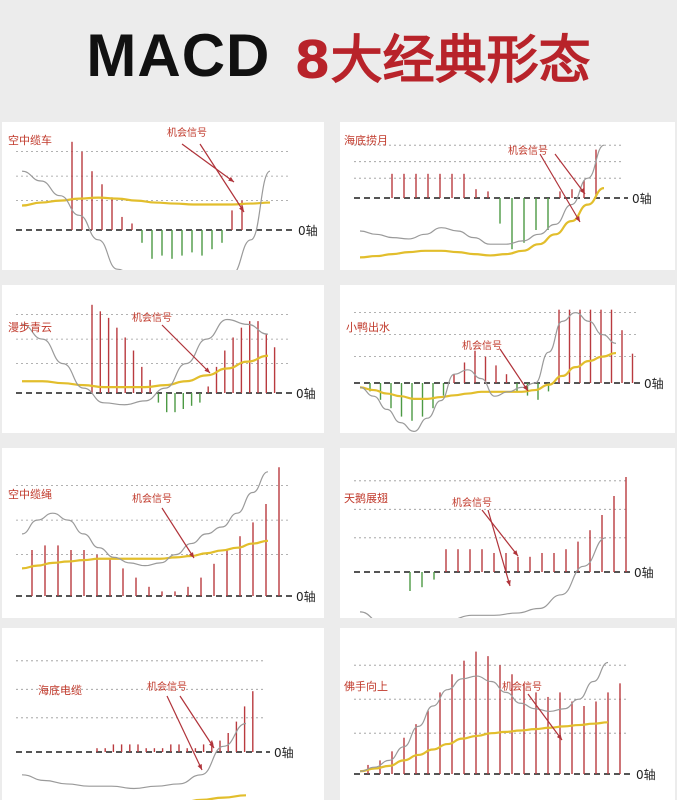 The image size is (677, 800). What do you see at coordinates (178, 55) in the screenshot?
I see `title-macd: MACD` at bounding box center [178, 55].